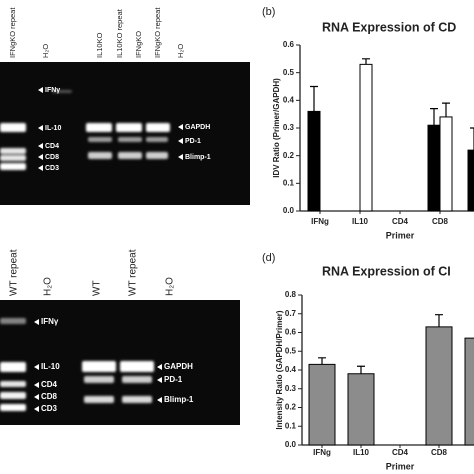  What do you see at coordinates (320, 221) in the screenshot?
I see `x-tick-label: IFNg` at bounding box center [320, 221].